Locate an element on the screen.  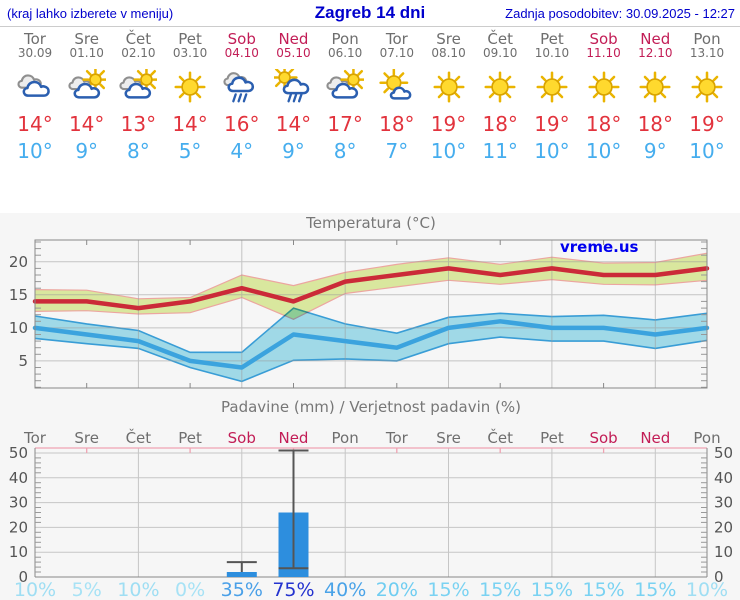
day-column: Sob 04.10 16° 4° is located at coordinates (242, 120).